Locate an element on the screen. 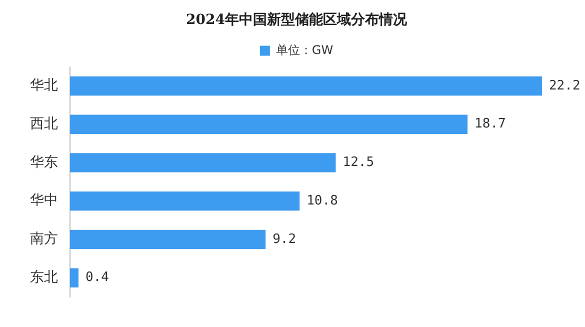 The width and height of the screenshot is (585, 327). y-tick-label: 东北 is located at coordinates (44, 277).